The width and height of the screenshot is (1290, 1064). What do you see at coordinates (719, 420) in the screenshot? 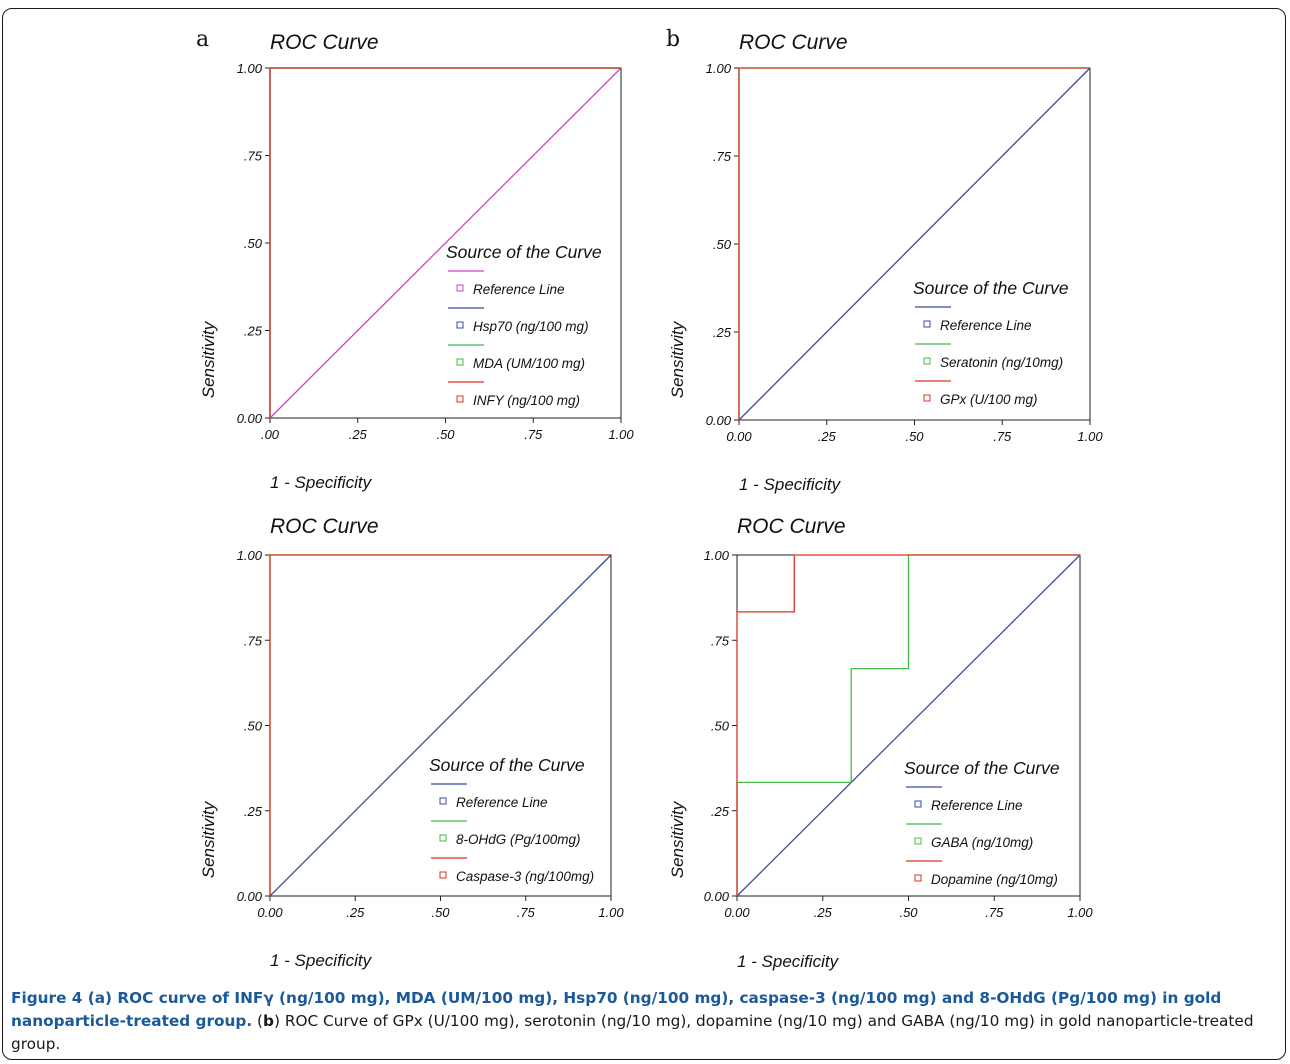
I see `chart-2-y-tick-label: 0.00` at bounding box center [719, 420].